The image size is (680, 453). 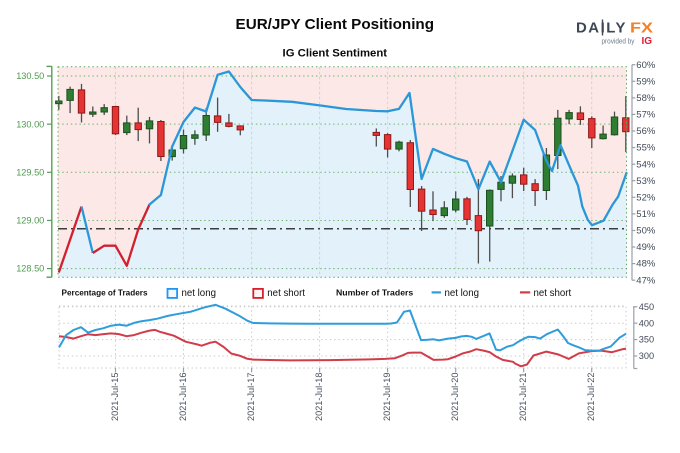 What do you see at coordinates (646, 81) in the screenshot?
I see `svg-text: 59%` at bounding box center [646, 81].